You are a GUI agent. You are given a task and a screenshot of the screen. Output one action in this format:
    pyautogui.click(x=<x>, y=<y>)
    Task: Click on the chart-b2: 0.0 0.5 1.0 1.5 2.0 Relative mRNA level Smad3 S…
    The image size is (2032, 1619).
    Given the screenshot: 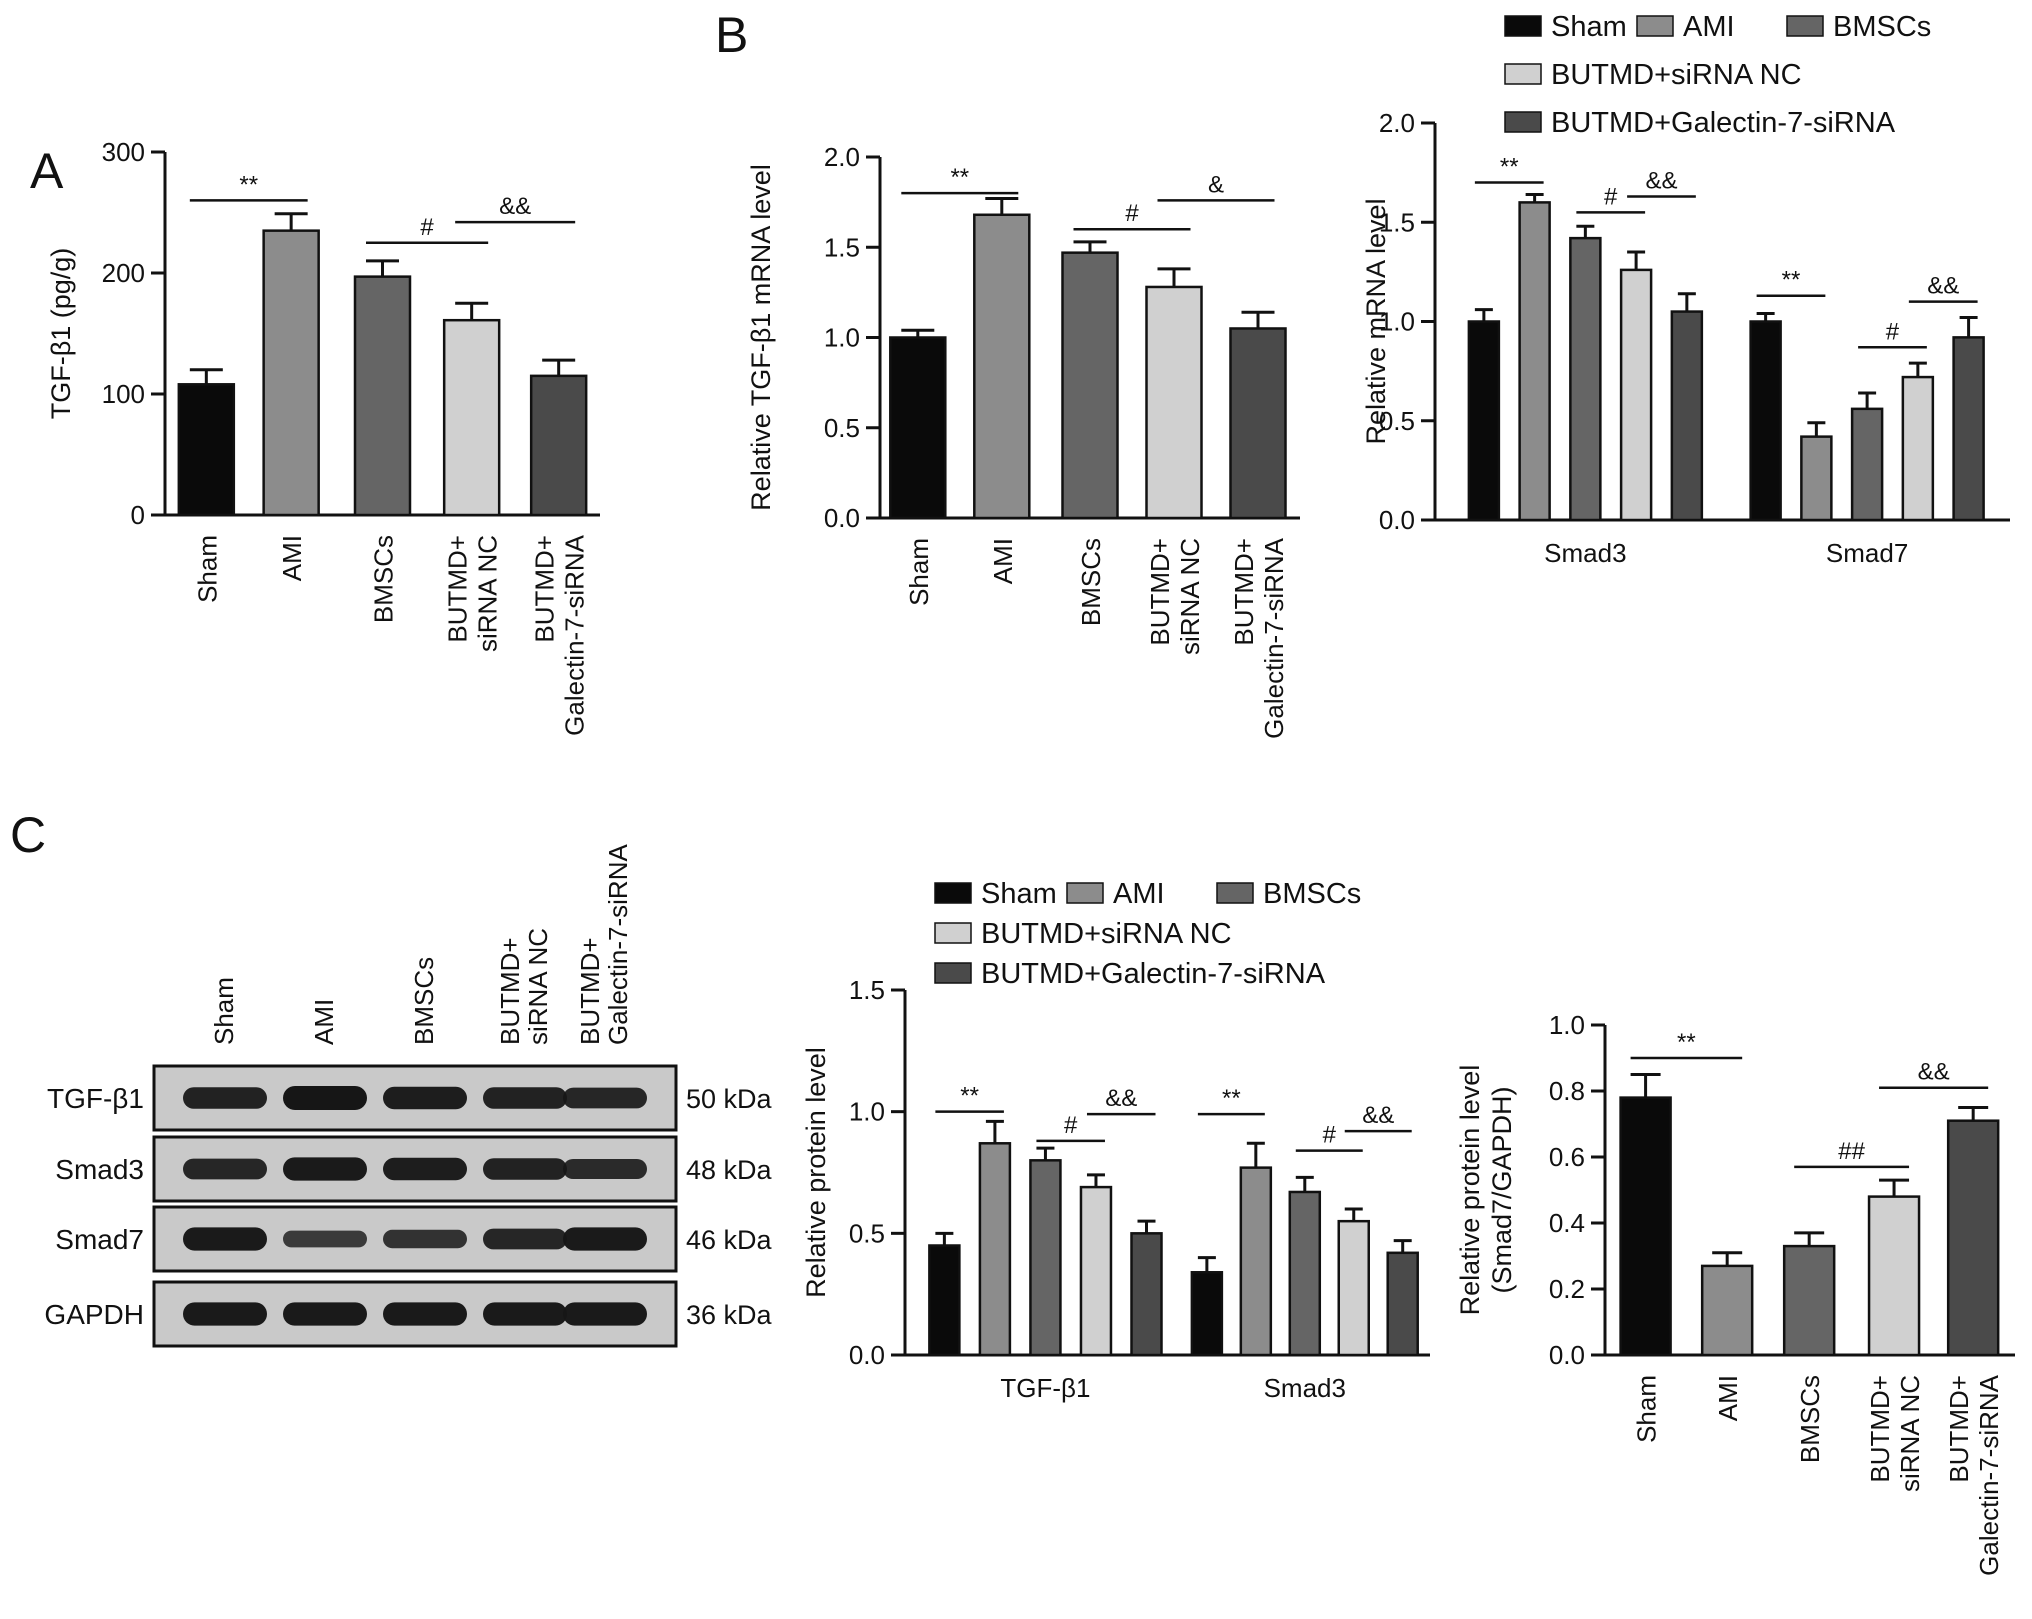 What is the action you would take?
    pyautogui.click(x=1685, y=338)
    